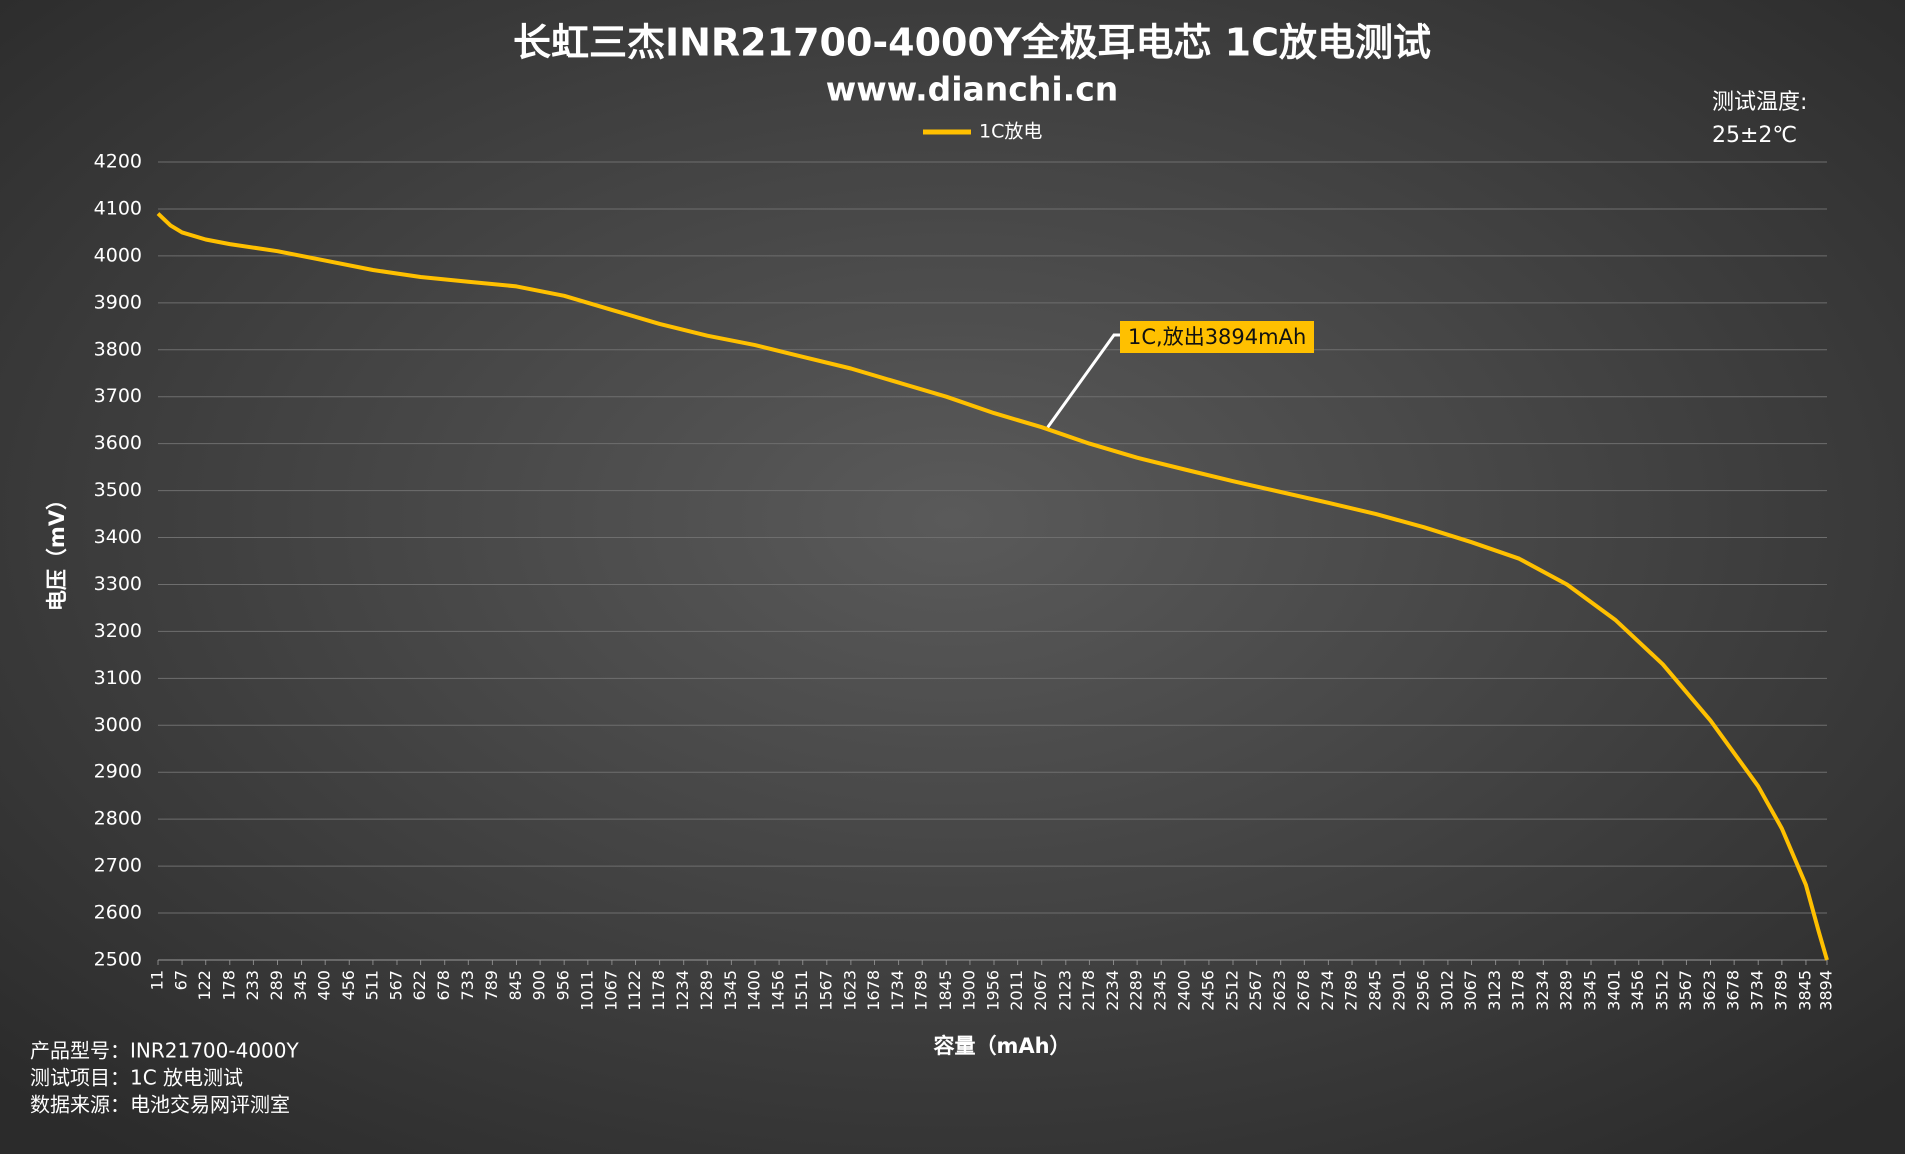 The height and width of the screenshot is (1154, 1905). What do you see at coordinates (754, 990) in the screenshot?
I see `x-tick-label: 1400` at bounding box center [754, 990].